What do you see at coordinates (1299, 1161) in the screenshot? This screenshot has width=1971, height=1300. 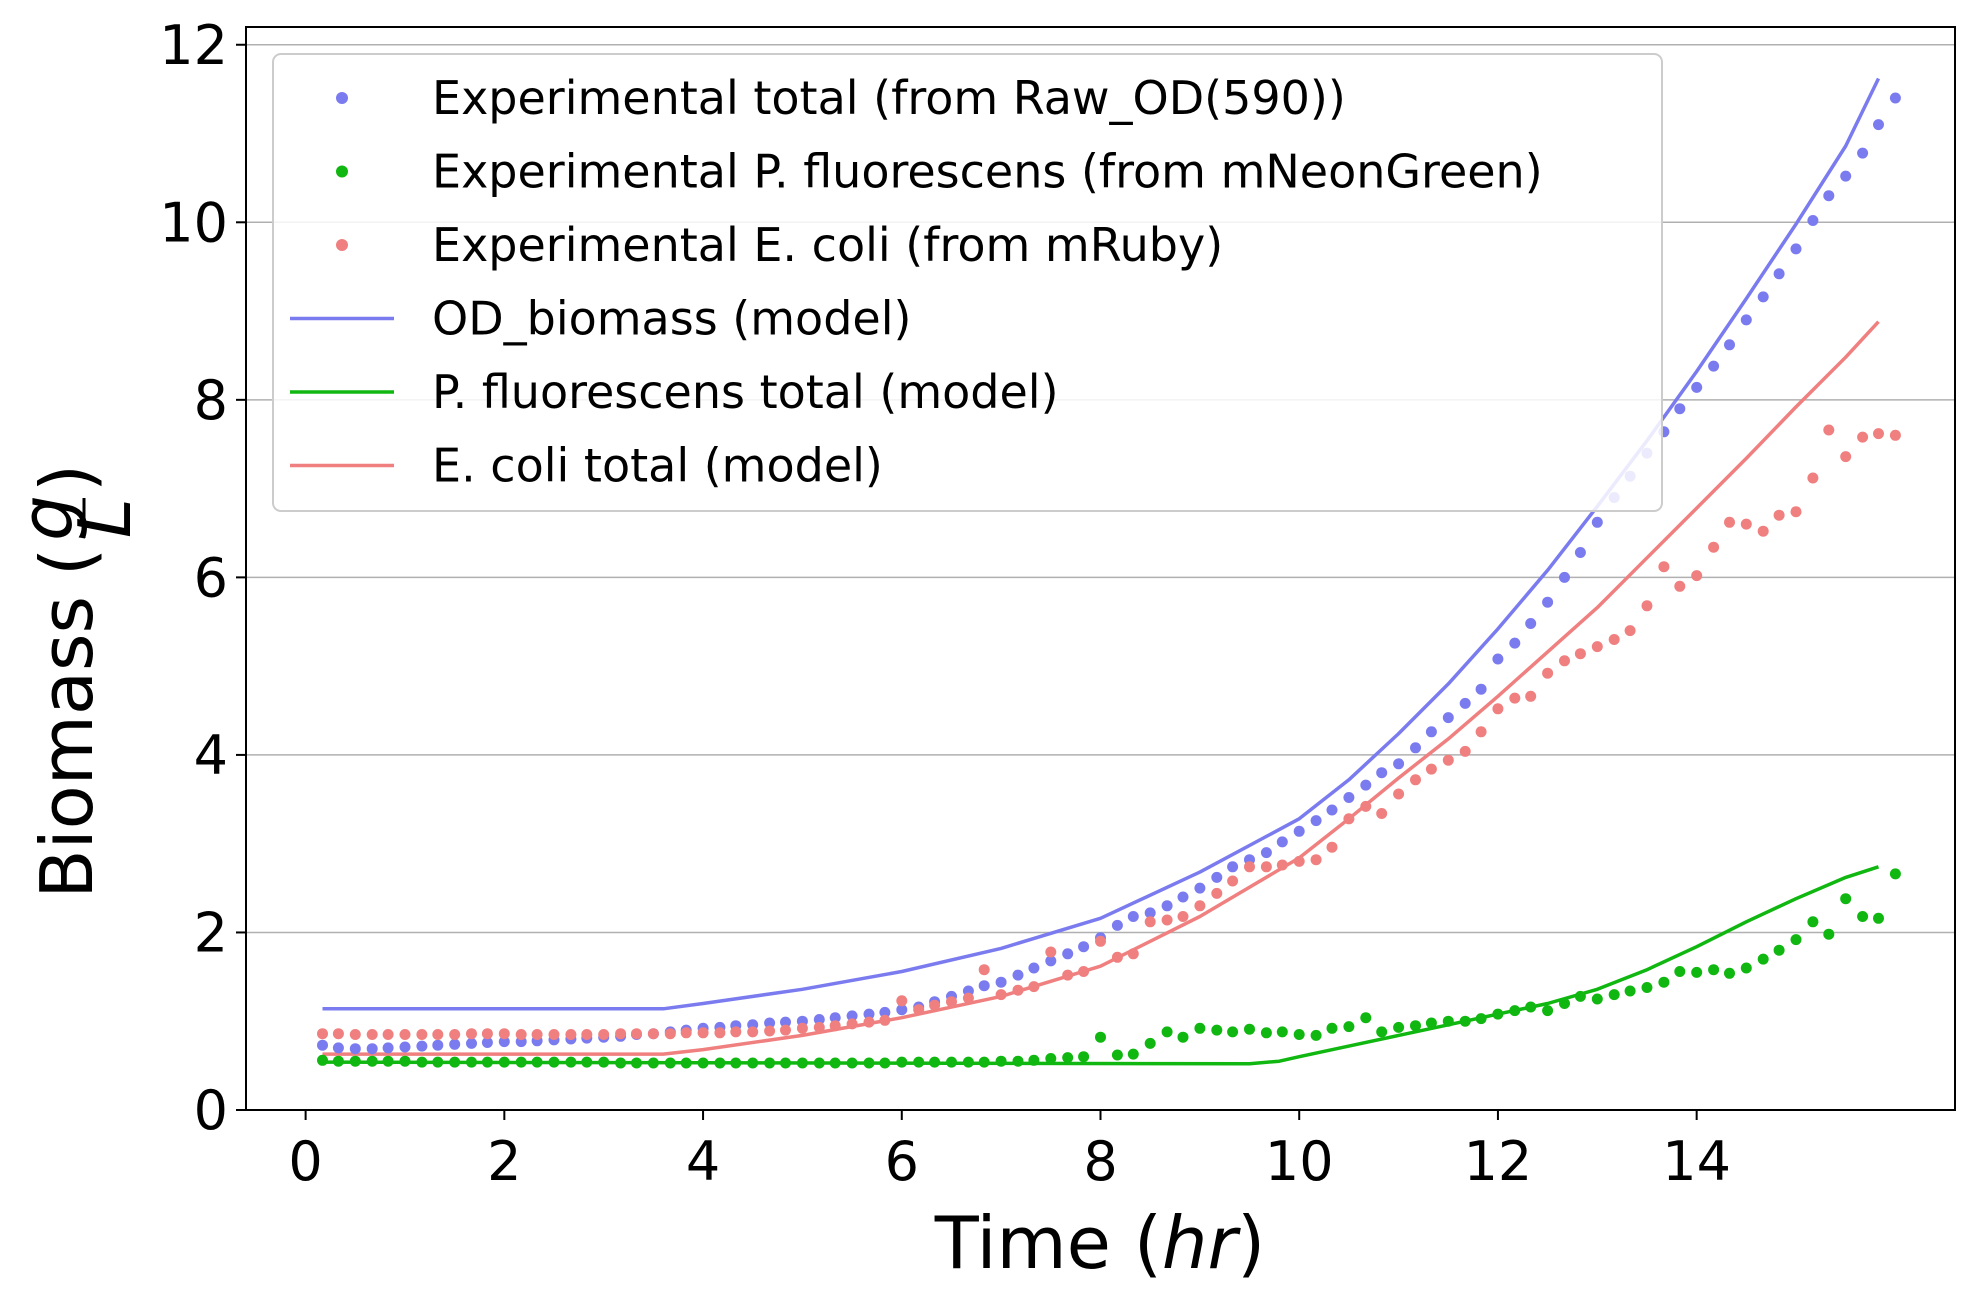 I see `x-tick-label-5: 10` at bounding box center [1299, 1161].